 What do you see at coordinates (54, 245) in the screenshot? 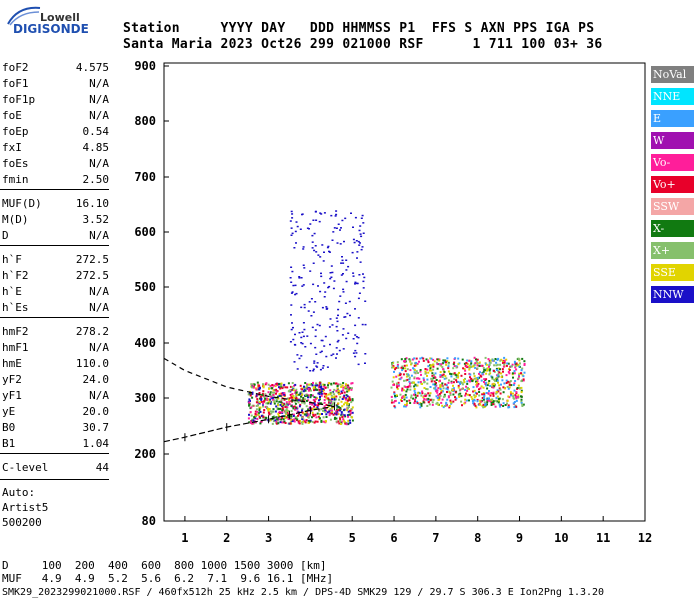
I see `panel-divider` at bounding box center [54, 245].